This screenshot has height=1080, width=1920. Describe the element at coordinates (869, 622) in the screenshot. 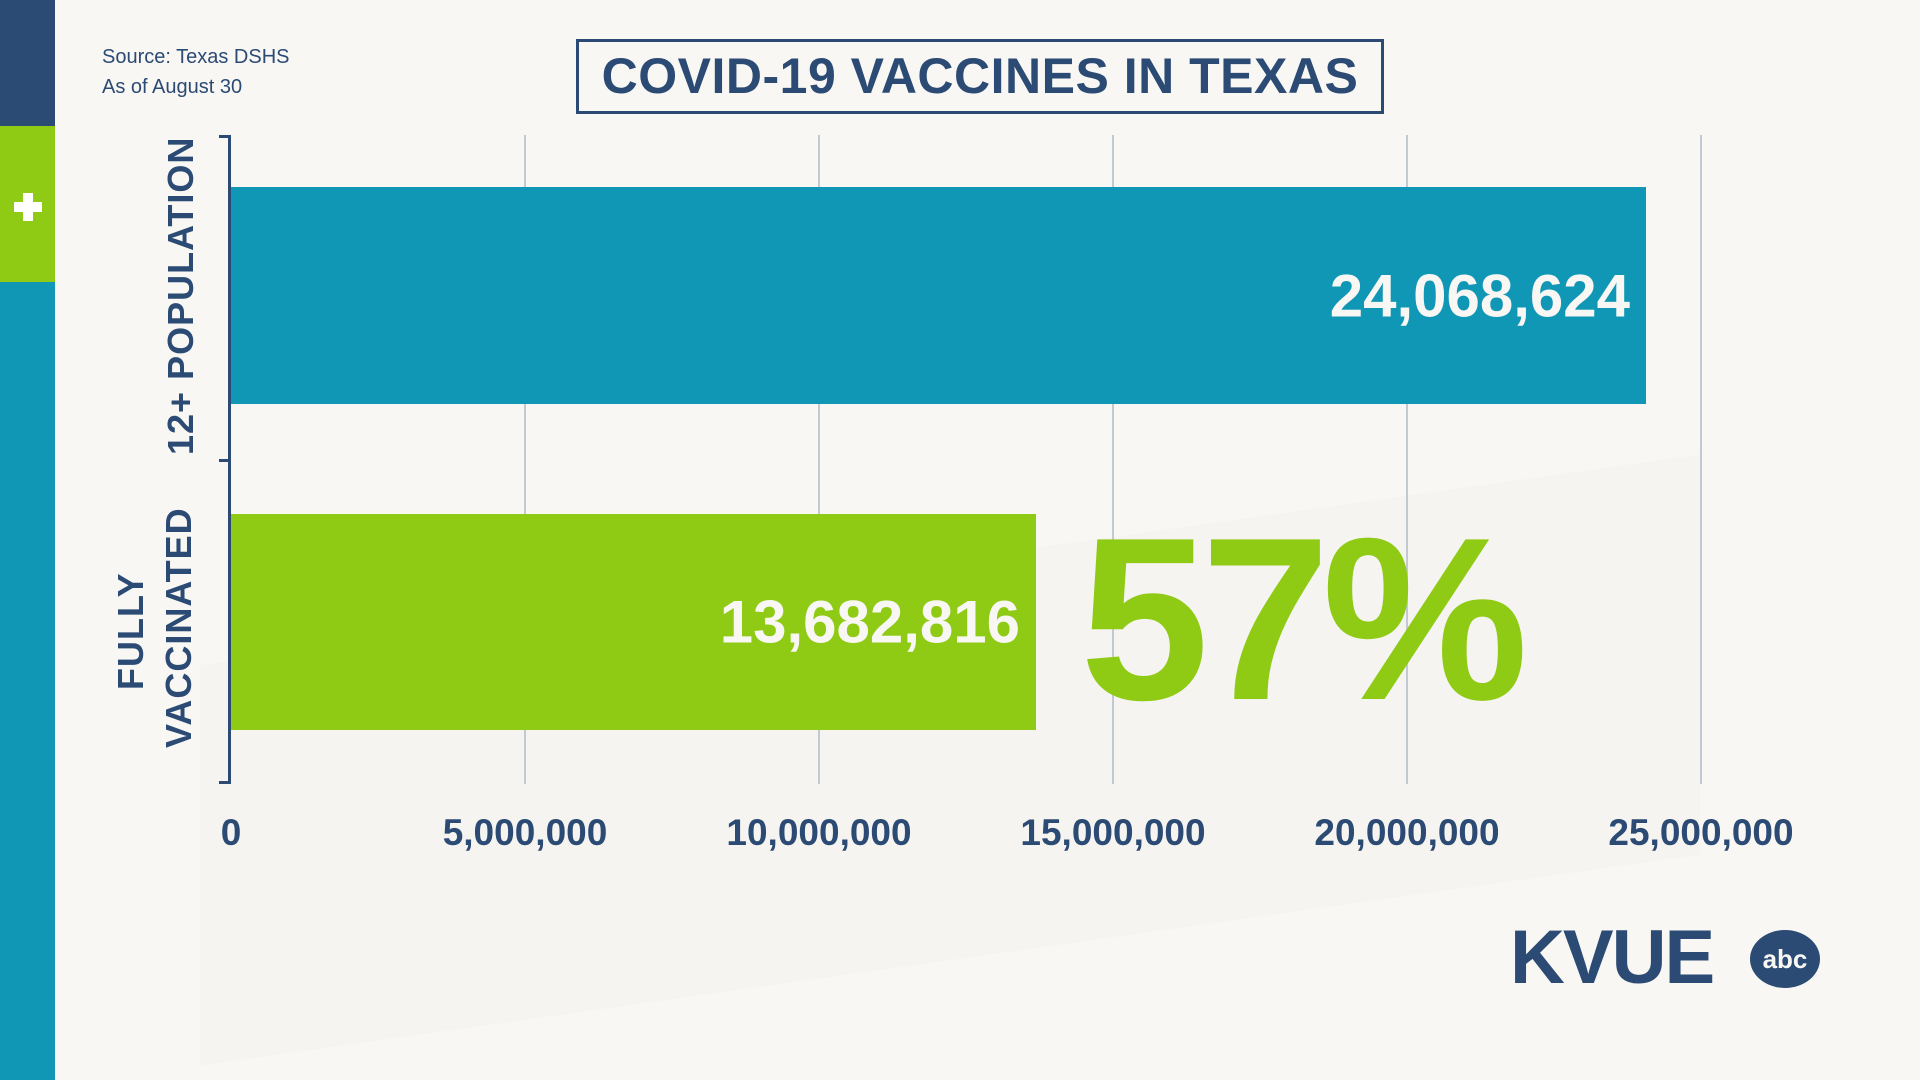

I see `bar-value-vaccinated: 13,682,816` at that location.